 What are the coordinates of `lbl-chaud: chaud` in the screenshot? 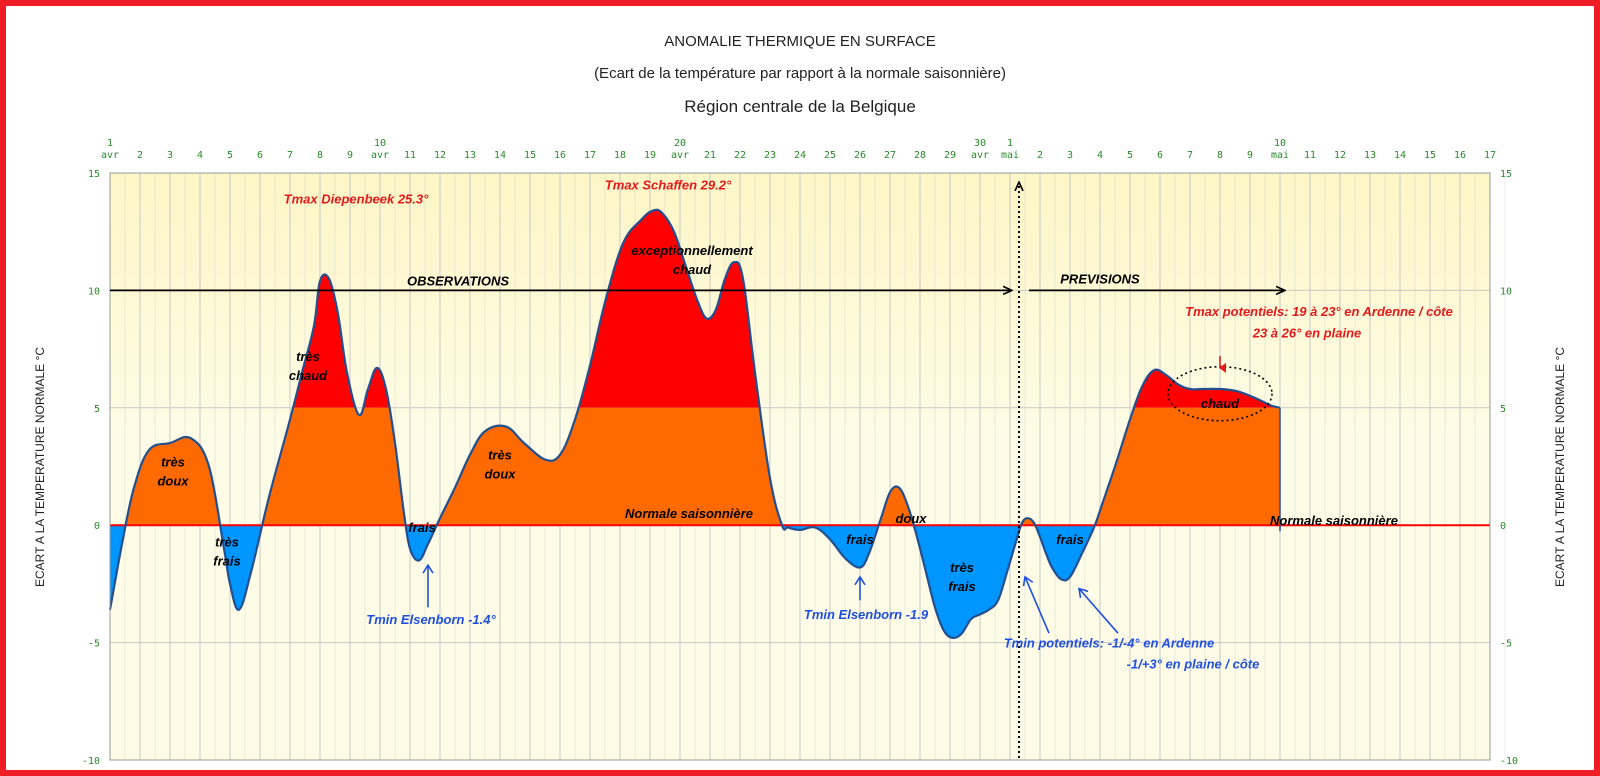 It's located at (1220, 403).